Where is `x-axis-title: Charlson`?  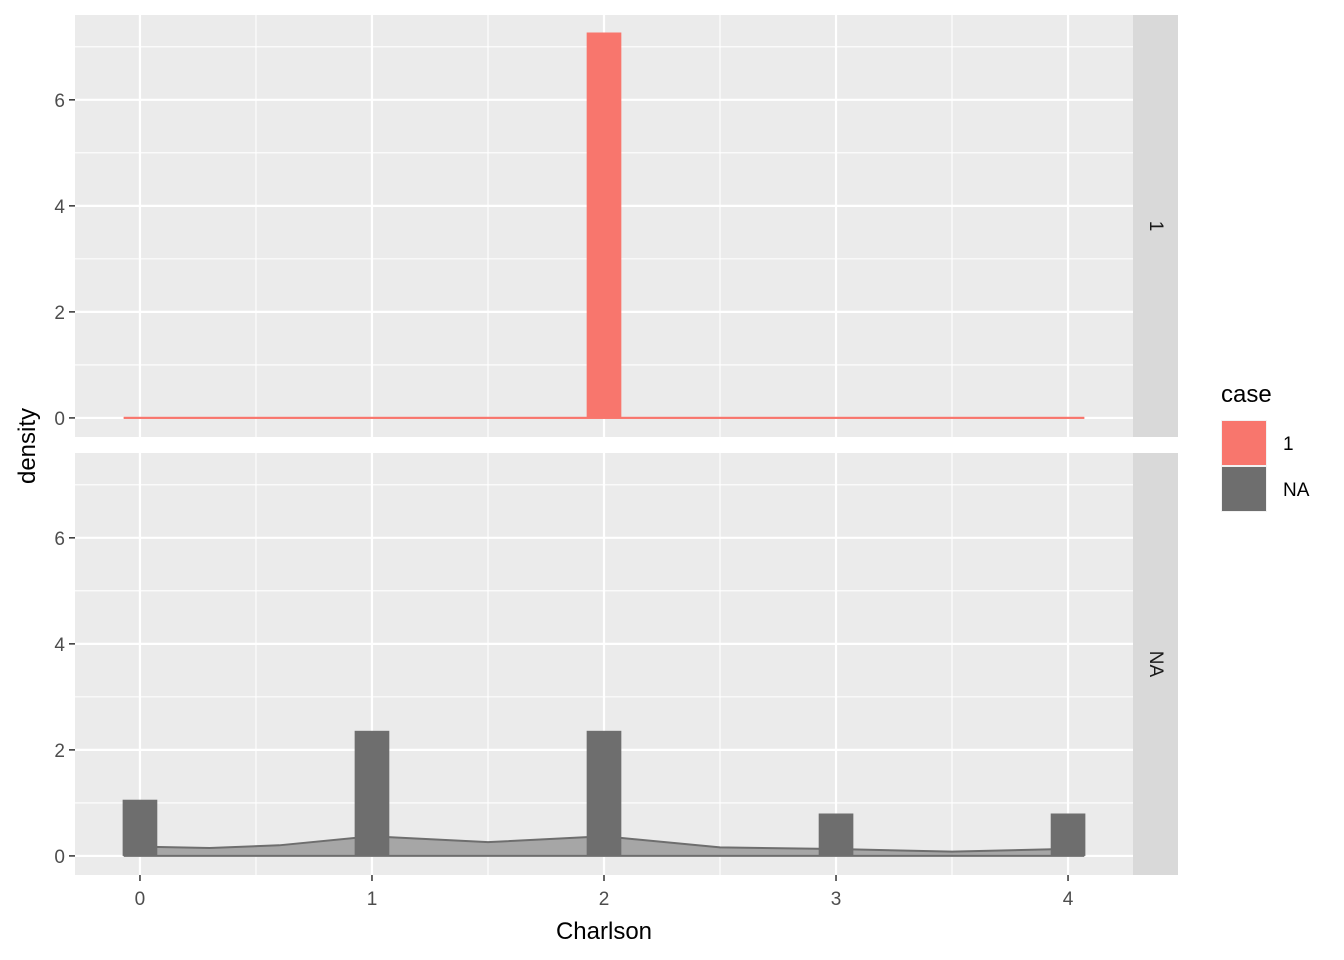
x-axis-title: Charlson is located at coordinates (604, 931).